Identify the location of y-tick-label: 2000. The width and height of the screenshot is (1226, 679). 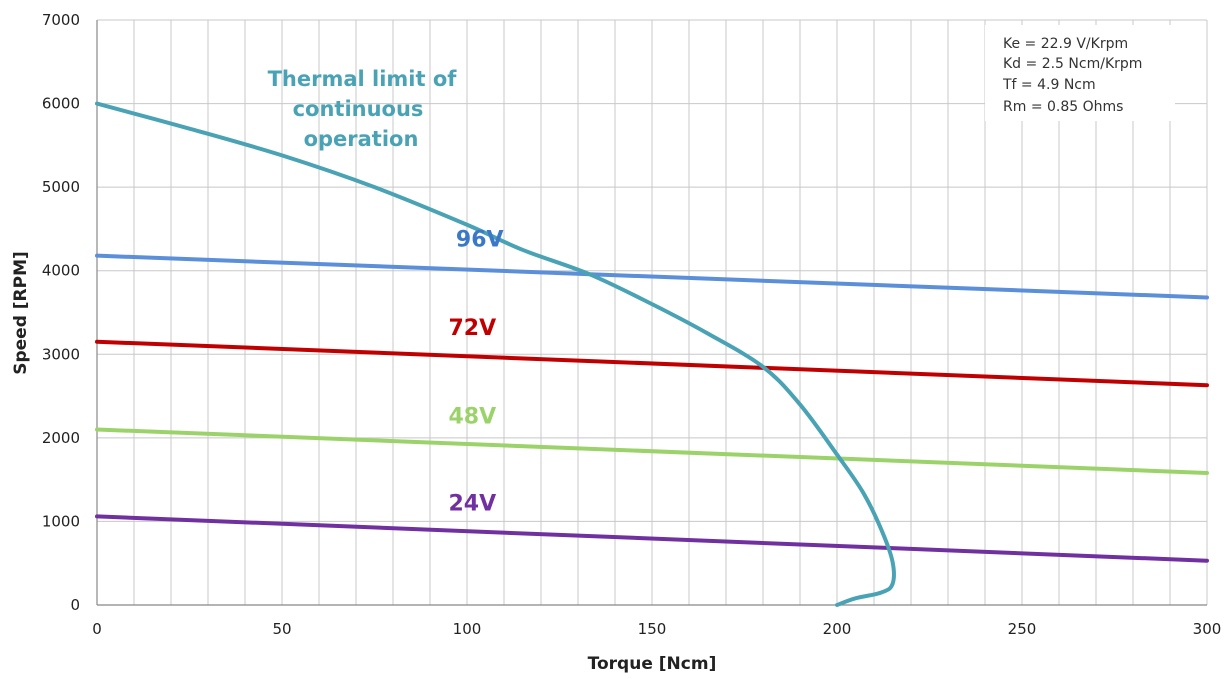
(61, 438).